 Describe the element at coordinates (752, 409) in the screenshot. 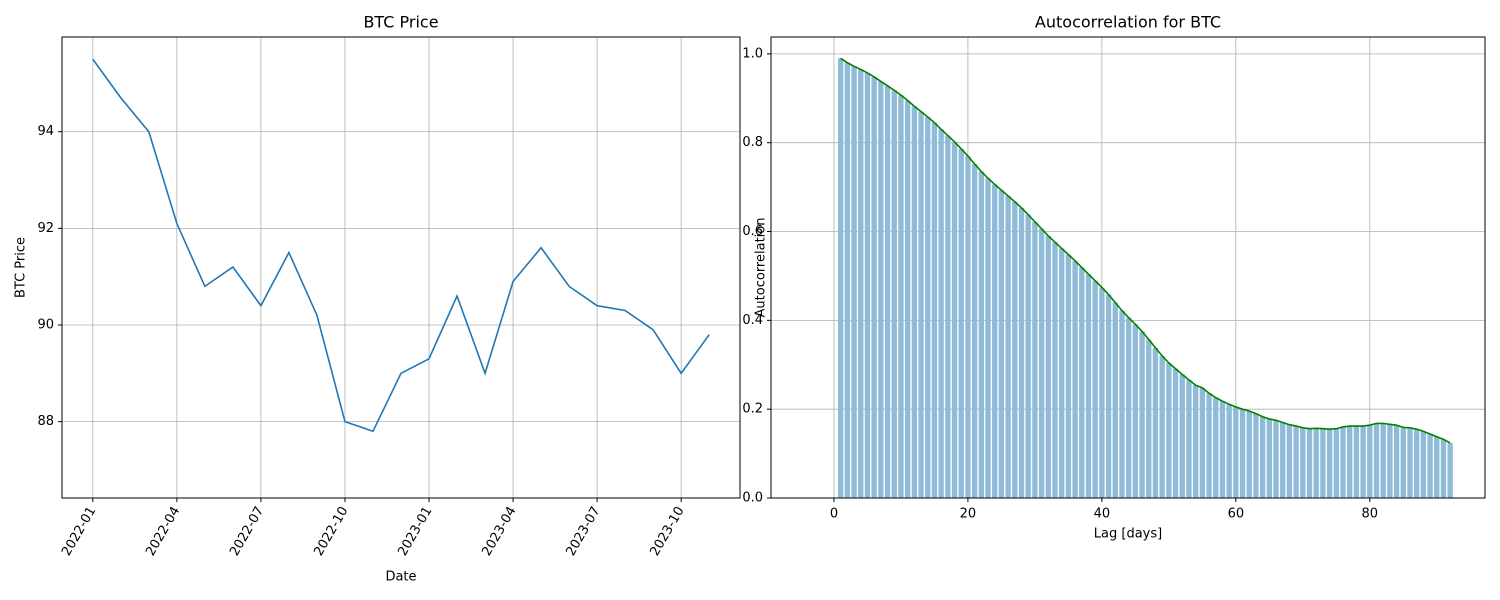

I see `y-tick-label: 0.2` at that location.